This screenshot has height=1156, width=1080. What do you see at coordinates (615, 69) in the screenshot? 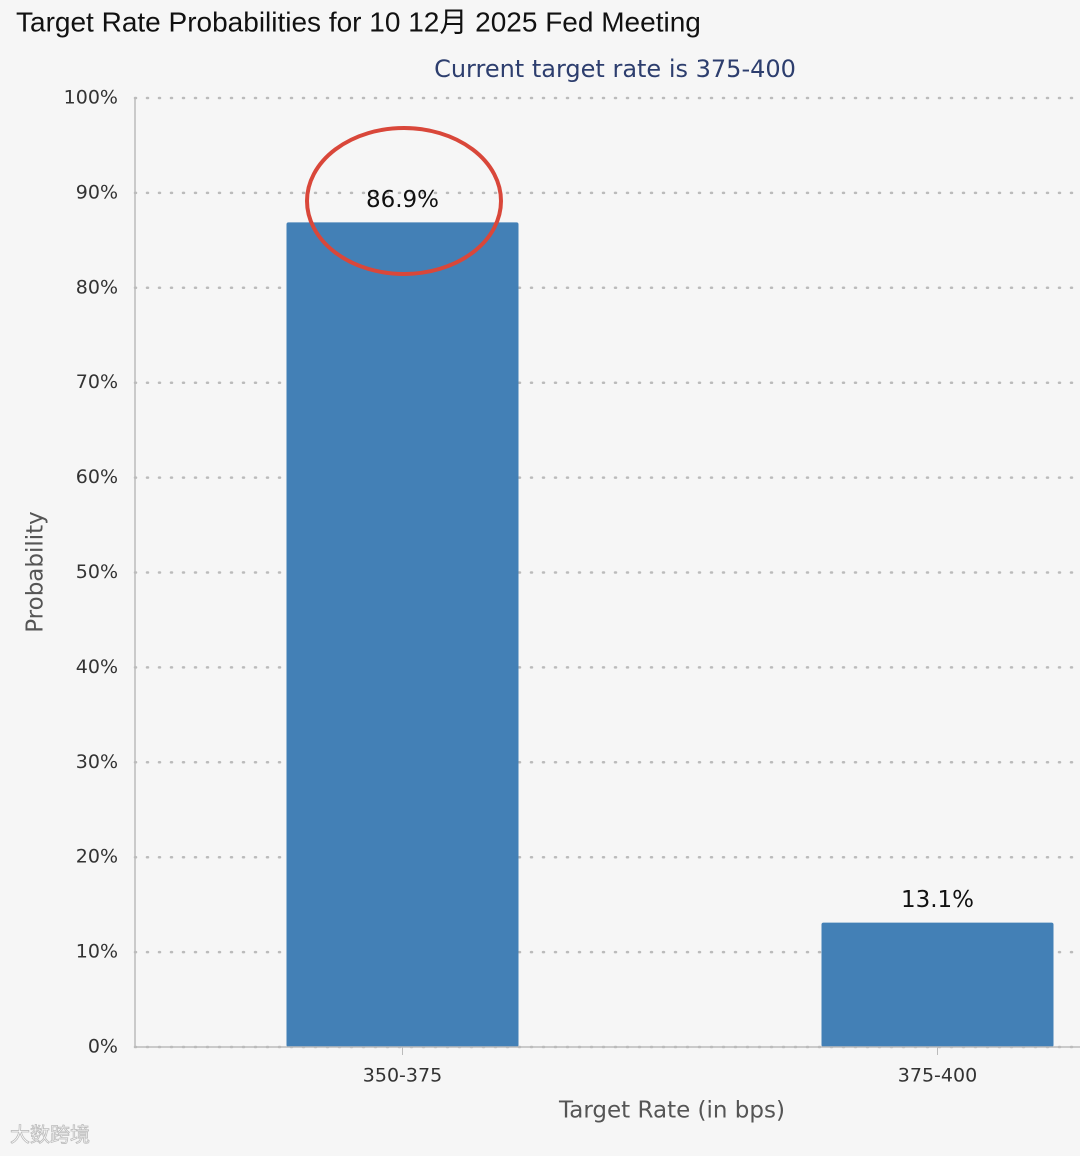
I see `chart-subtitle: Current target rate is 375-400` at bounding box center [615, 69].